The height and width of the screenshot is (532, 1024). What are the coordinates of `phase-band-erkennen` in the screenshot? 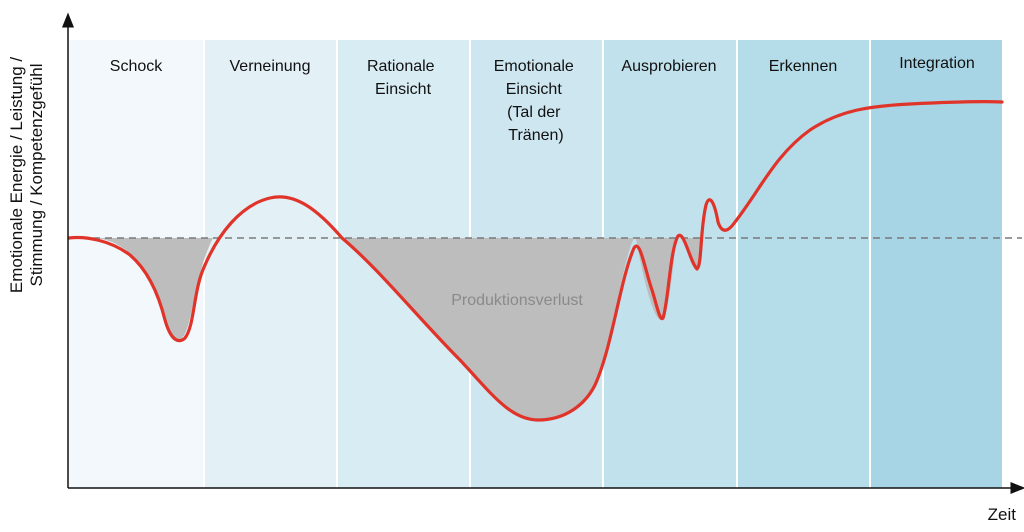 It's located at (803, 264).